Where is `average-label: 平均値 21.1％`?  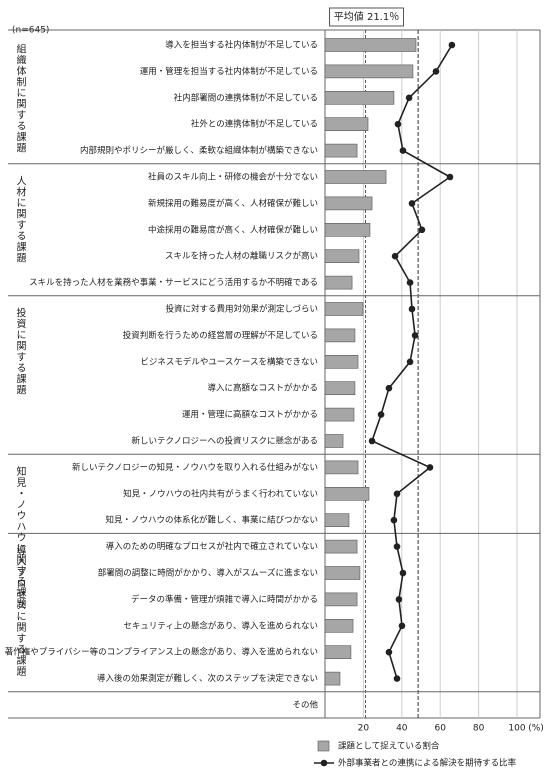
average-label: 平均値 21.1％ is located at coordinates (366, 16).